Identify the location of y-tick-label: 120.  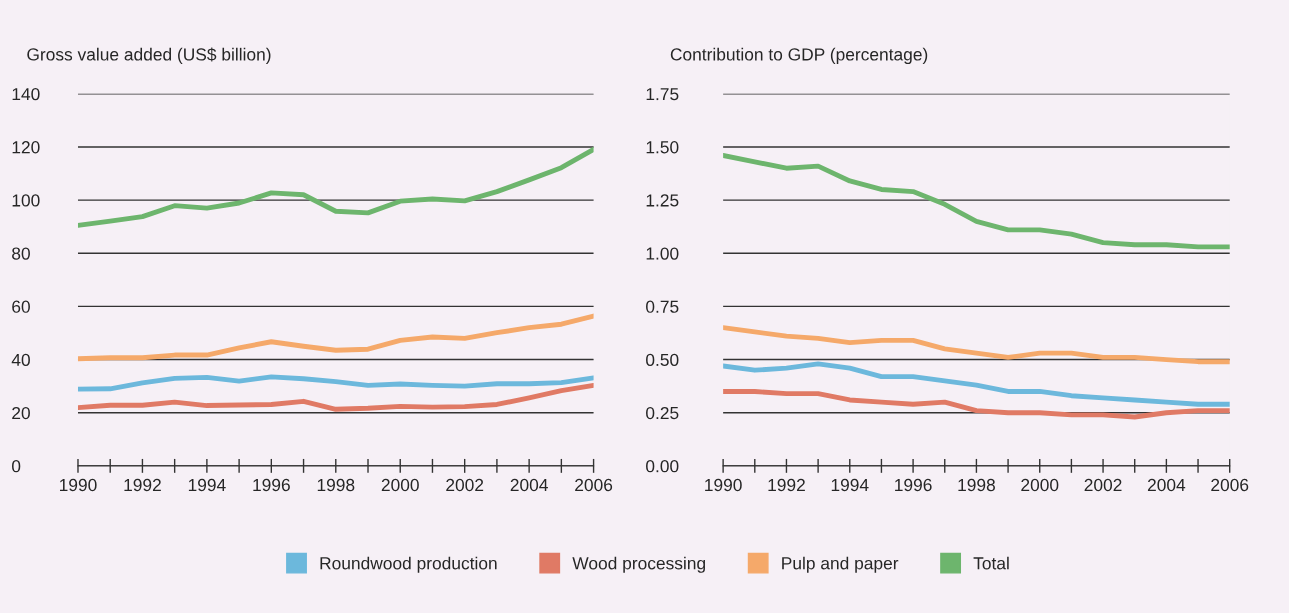
(26, 147).